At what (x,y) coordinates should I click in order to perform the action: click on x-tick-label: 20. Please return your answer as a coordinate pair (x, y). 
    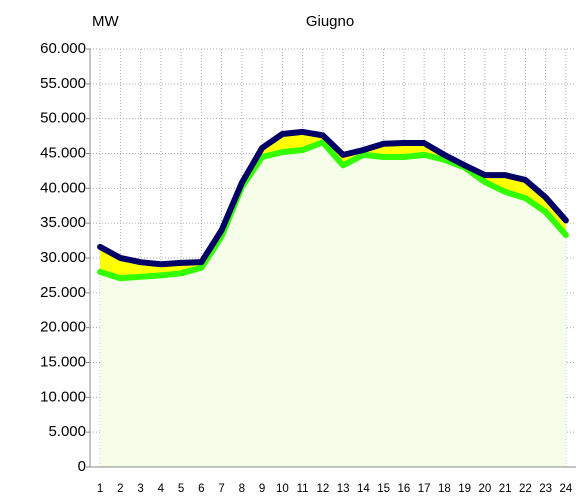
    Looking at the image, I should click on (484, 489).